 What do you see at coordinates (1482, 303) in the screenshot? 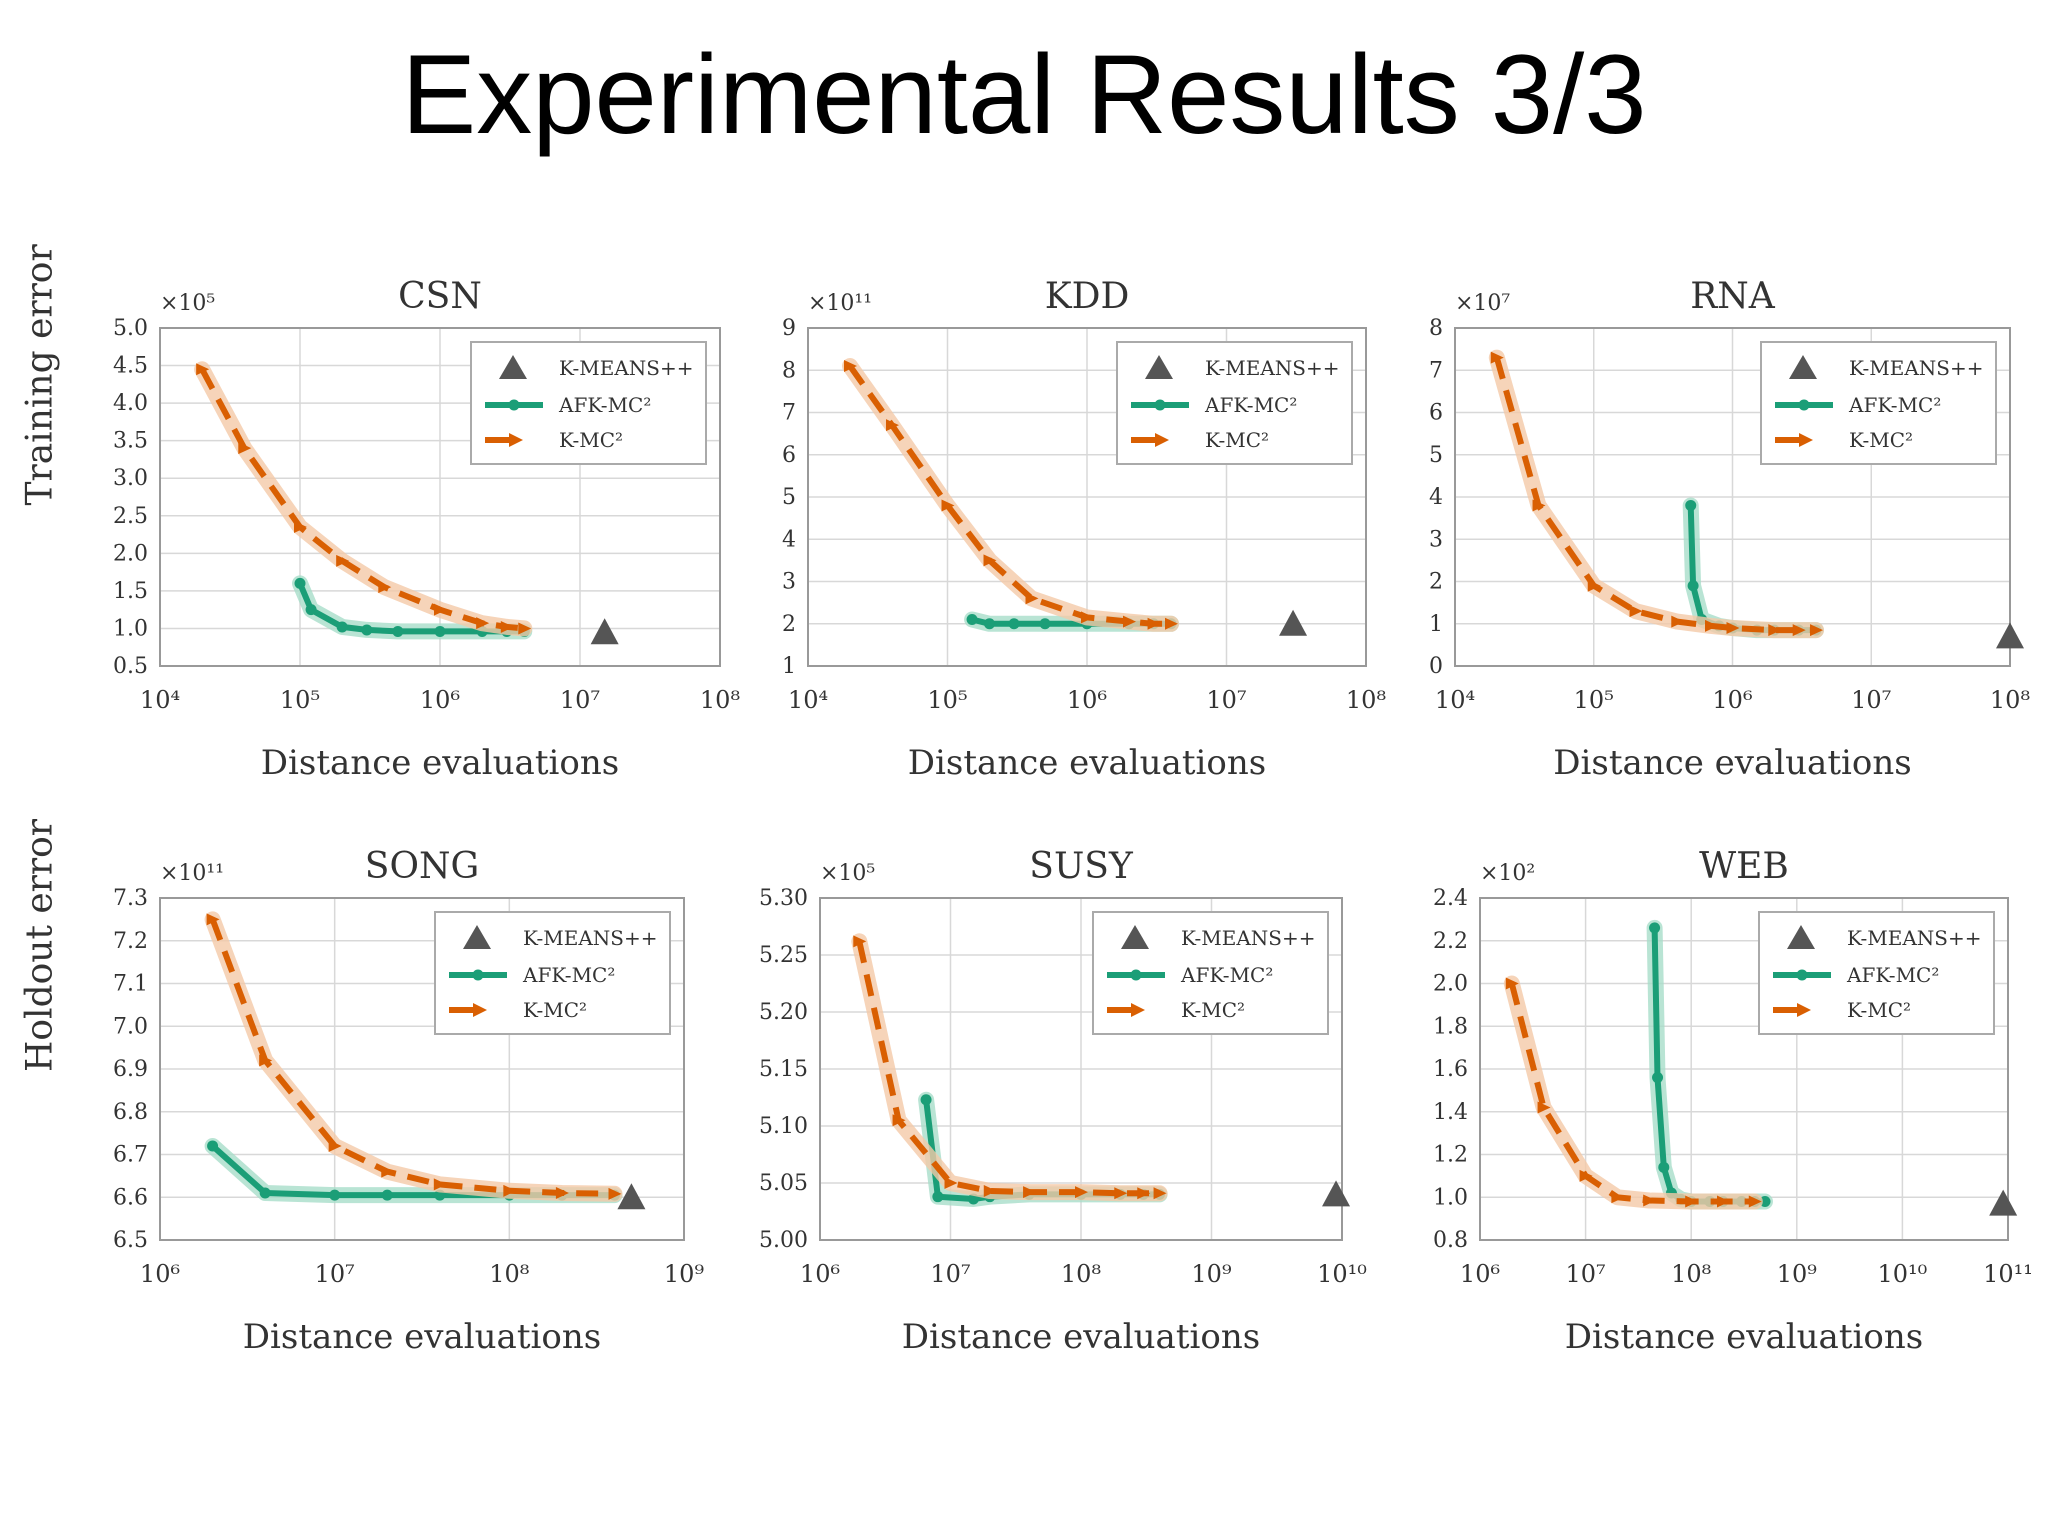
I see `axis-multiplier: ×10⁷` at bounding box center [1482, 303].